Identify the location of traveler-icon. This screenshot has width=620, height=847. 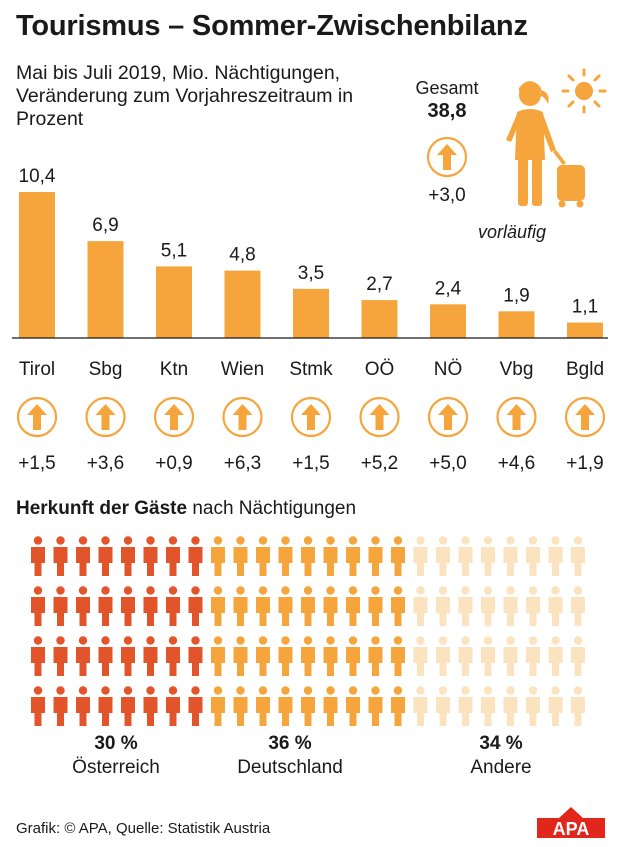
(545, 144).